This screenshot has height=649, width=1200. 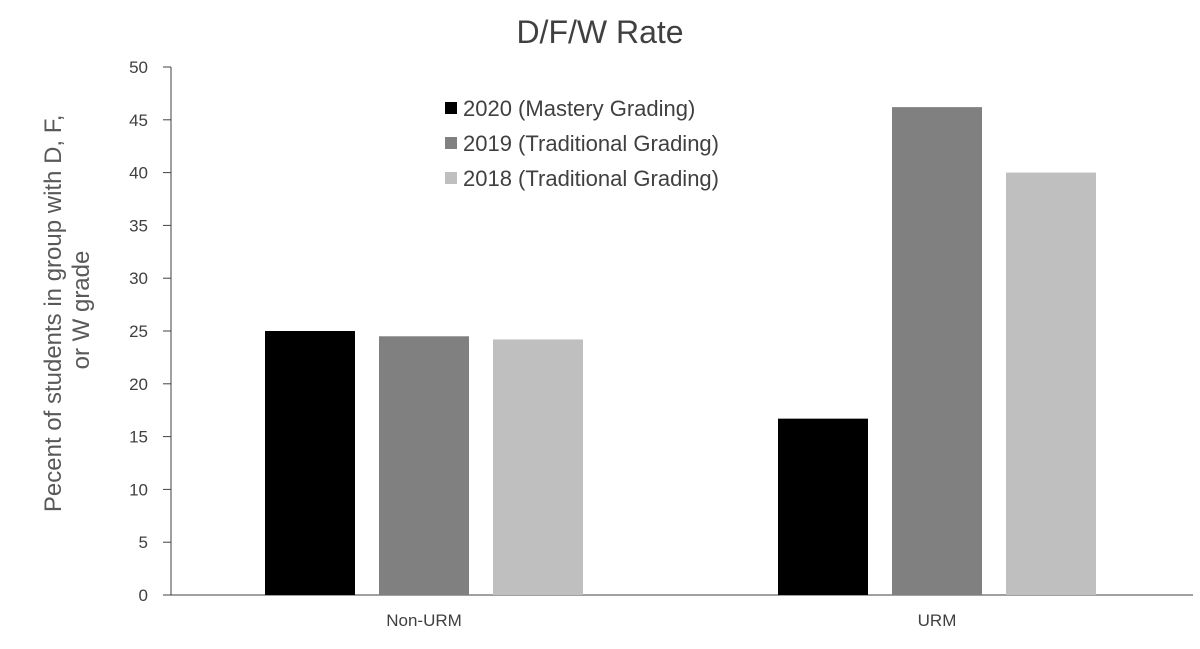 What do you see at coordinates (579, 108) in the screenshot?
I see `legend-label: 2020 (Mastery Grading)` at bounding box center [579, 108].